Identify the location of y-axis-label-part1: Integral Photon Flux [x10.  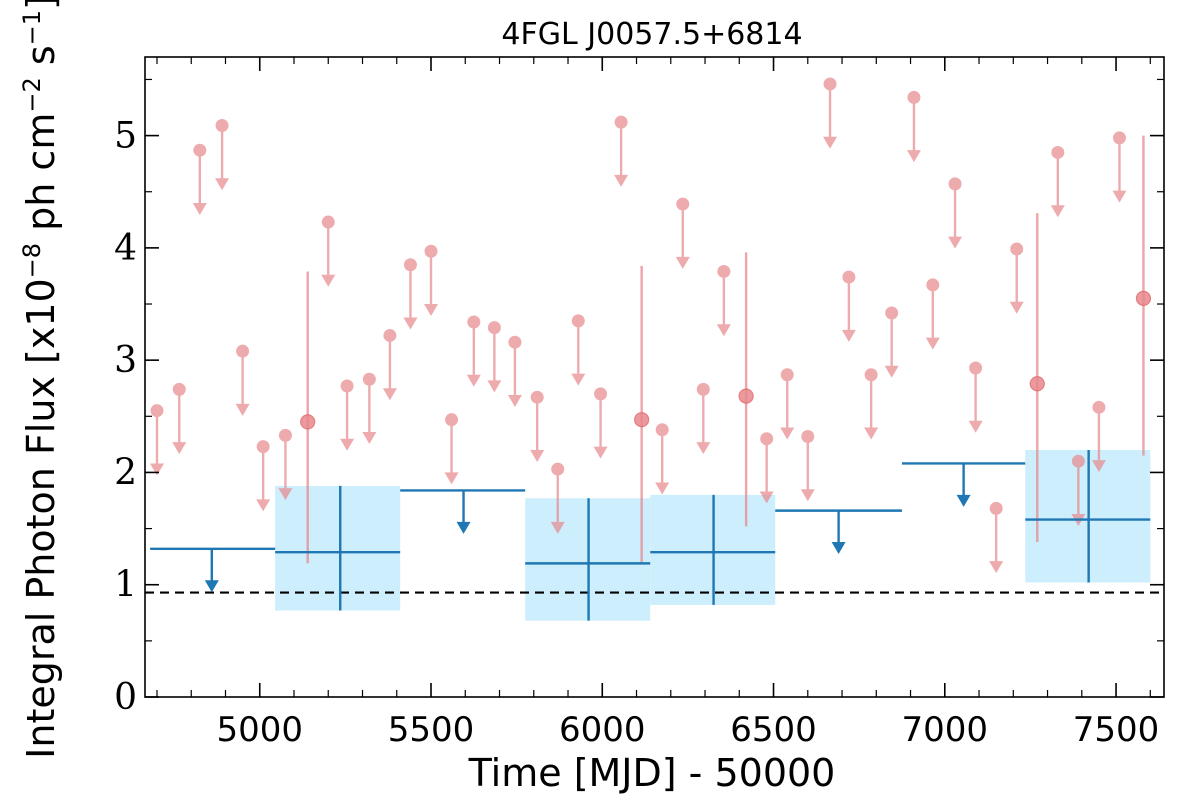
(41, 518).